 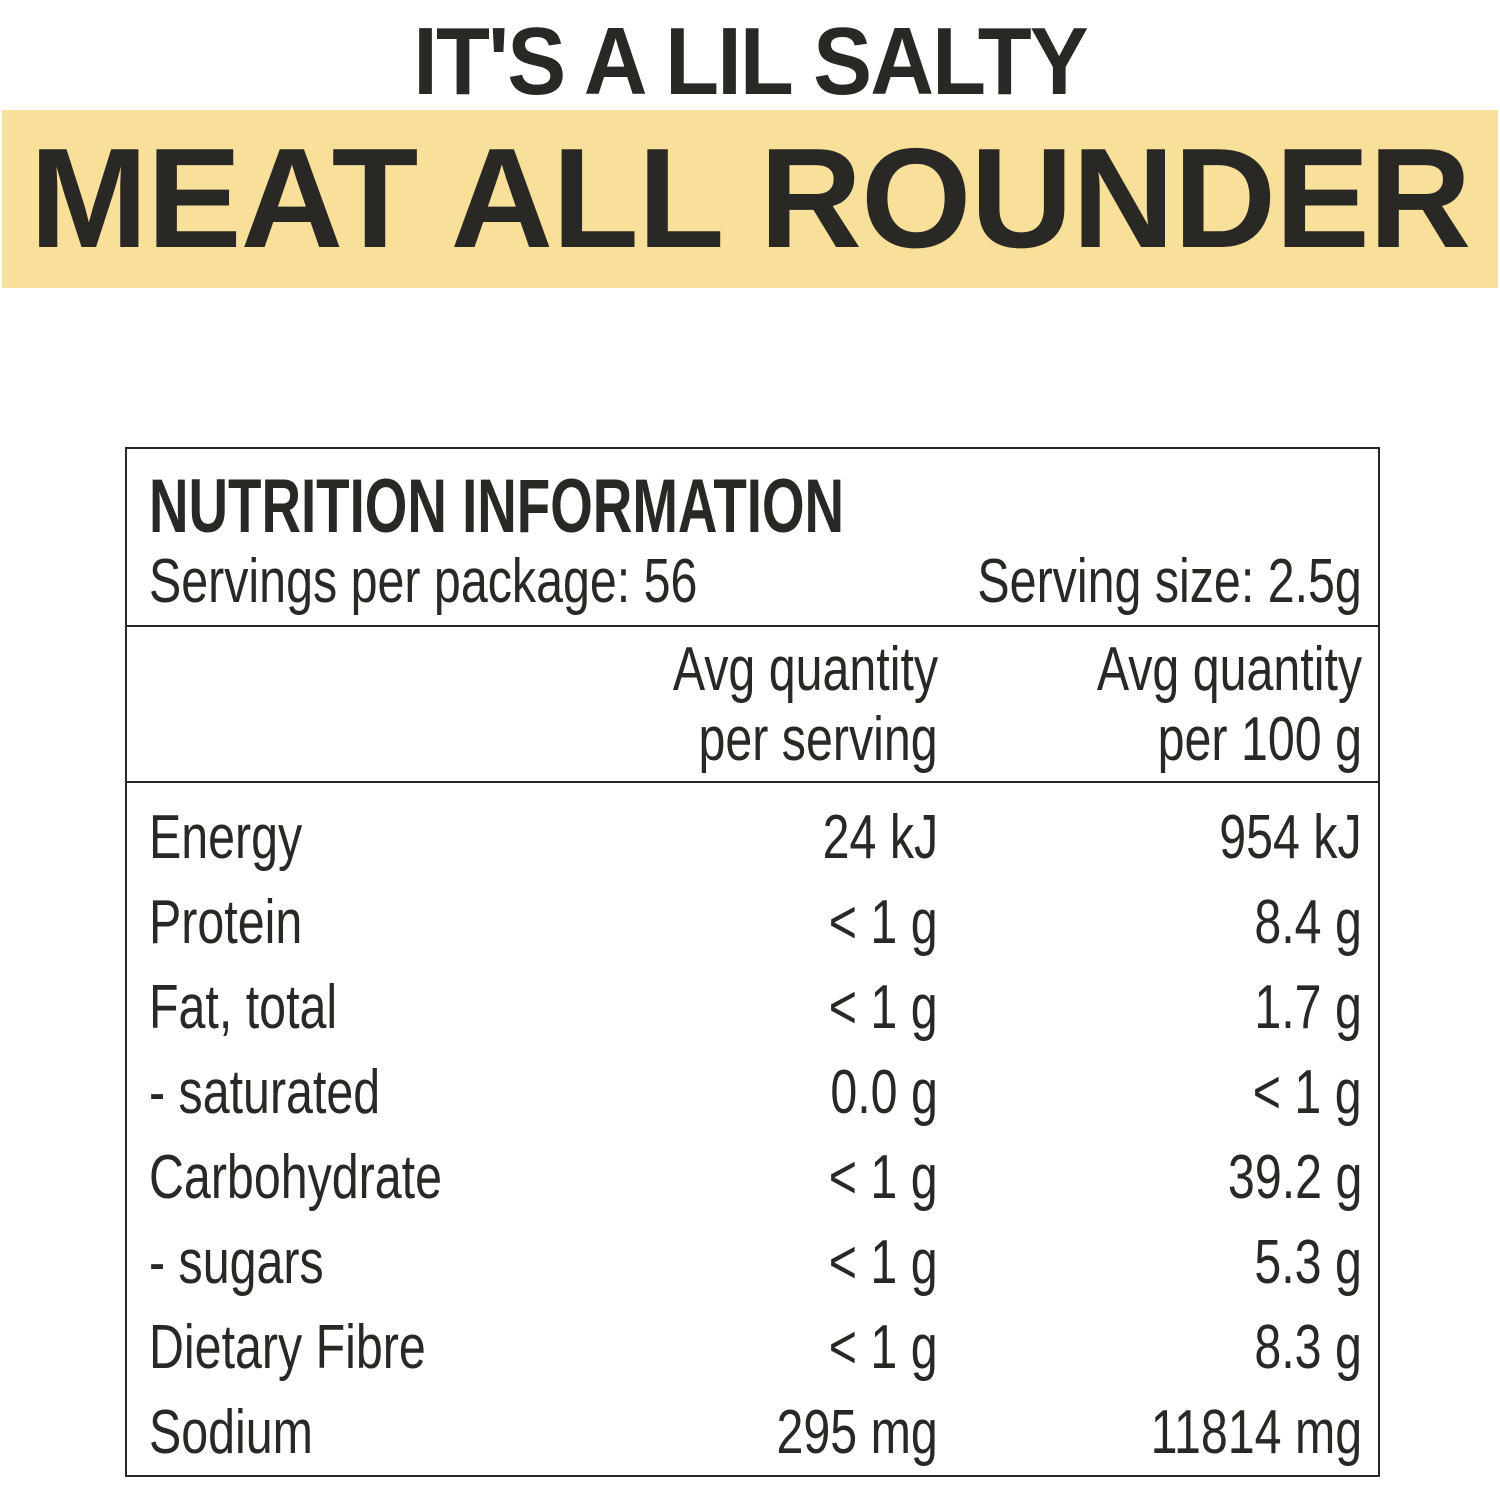 What do you see at coordinates (1294, 1177) in the screenshot?
I see `value-per-100g: 39.2 g` at bounding box center [1294, 1177].